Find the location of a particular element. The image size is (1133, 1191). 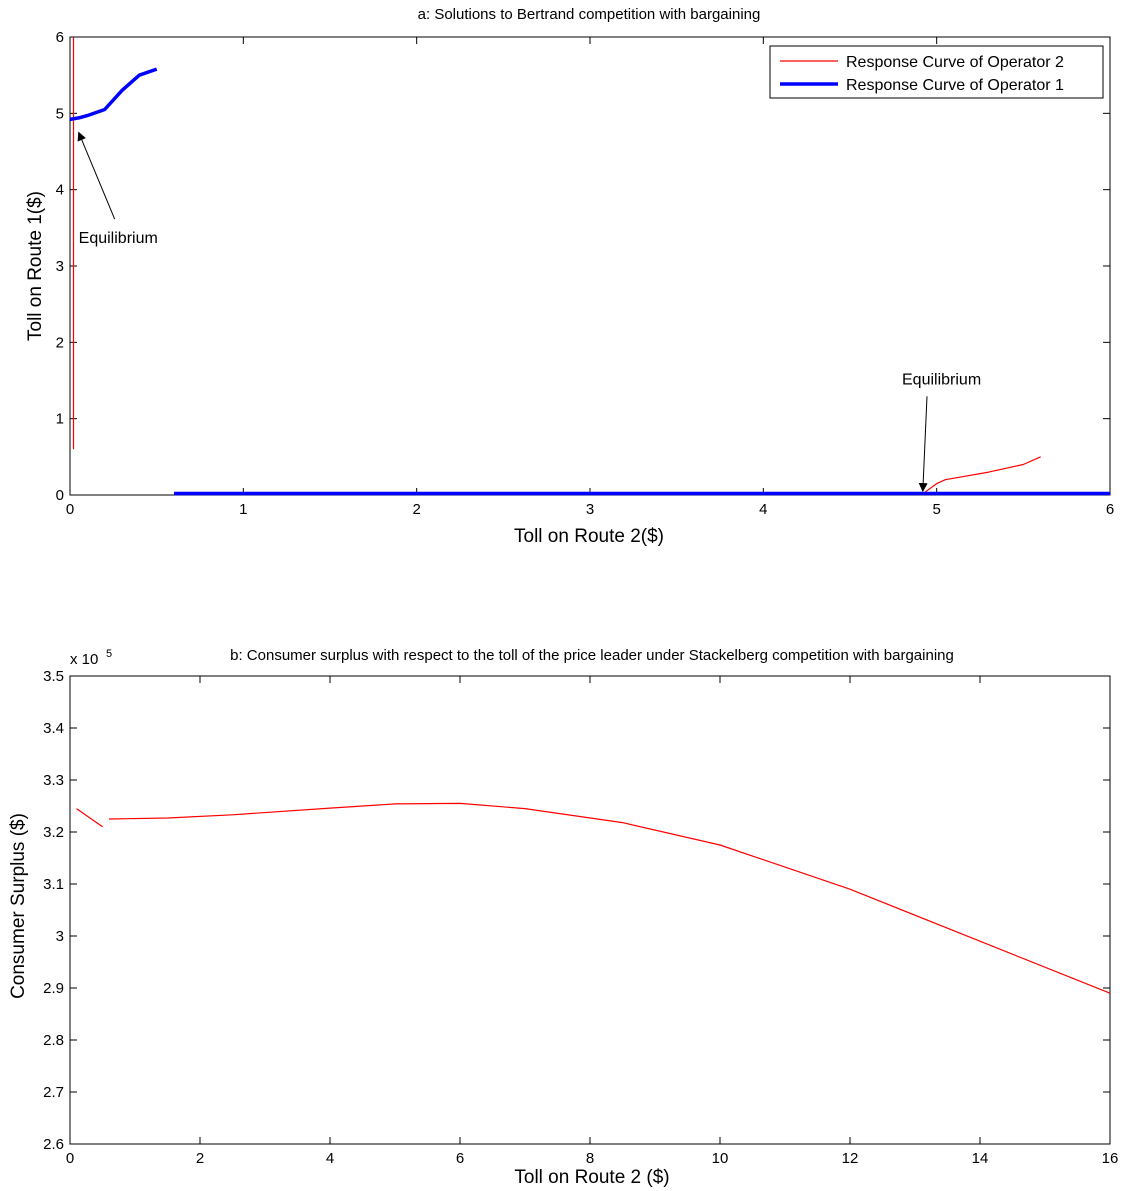

y-tick-label: 2 is located at coordinates (60, 342).